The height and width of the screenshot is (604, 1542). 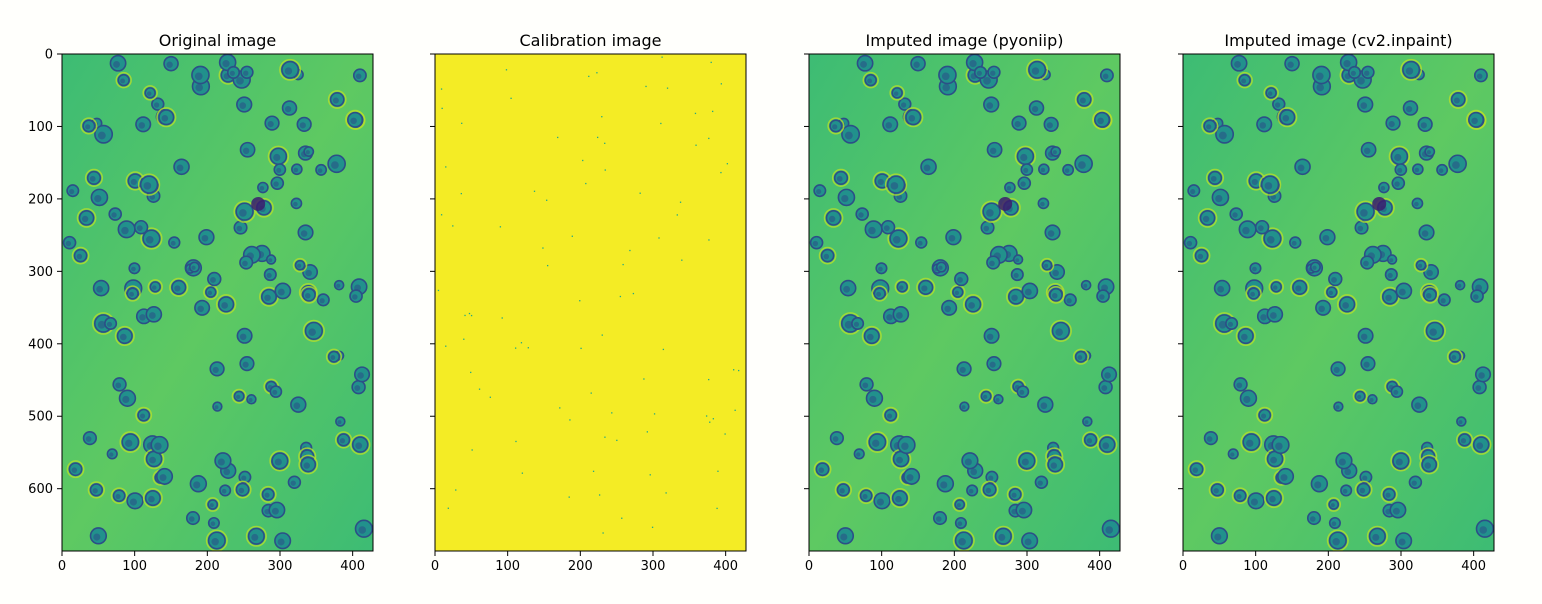 I want to click on x-tick-label: 300, so click(x=1401, y=566).